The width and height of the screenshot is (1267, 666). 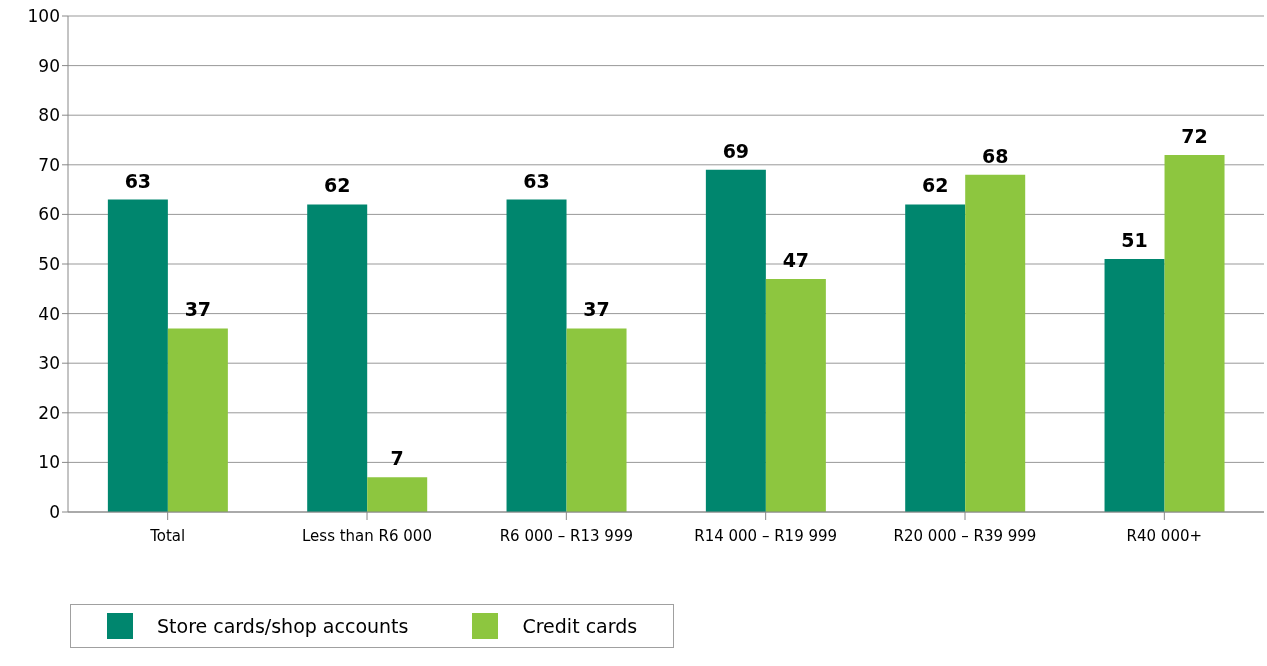 What do you see at coordinates (49, 462) in the screenshot?
I see `y-tick-label: 10` at bounding box center [49, 462].